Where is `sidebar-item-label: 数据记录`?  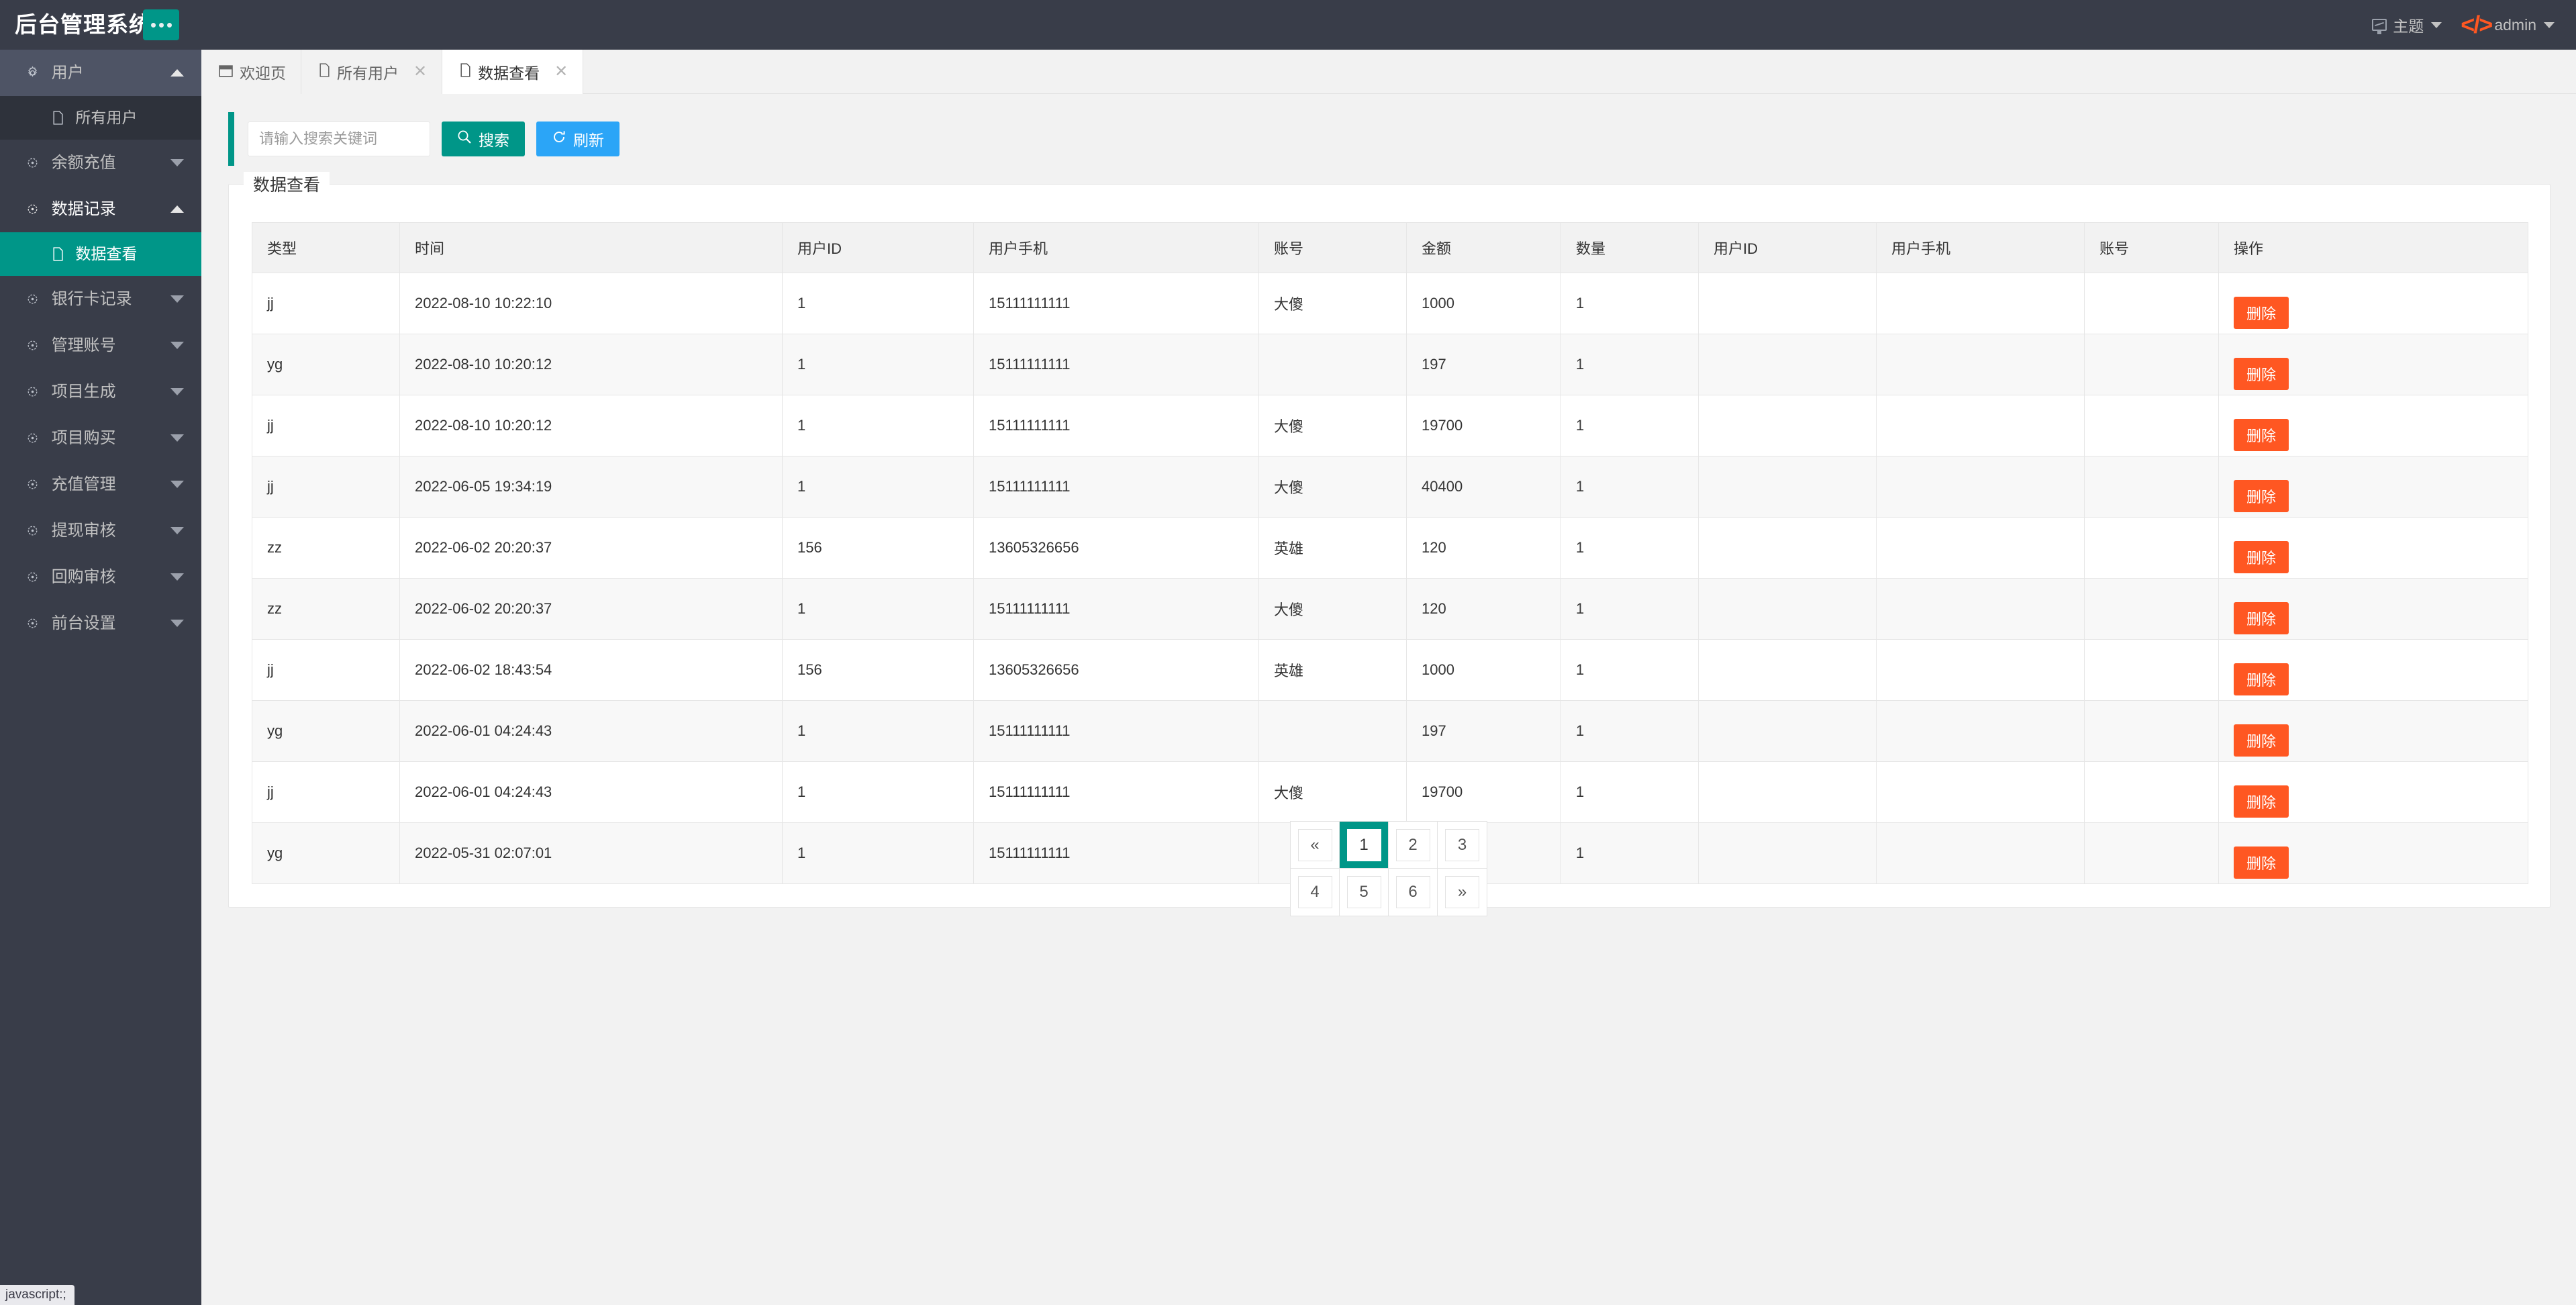 sidebar-item-label: 数据记录 is located at coordinates (83, 209).